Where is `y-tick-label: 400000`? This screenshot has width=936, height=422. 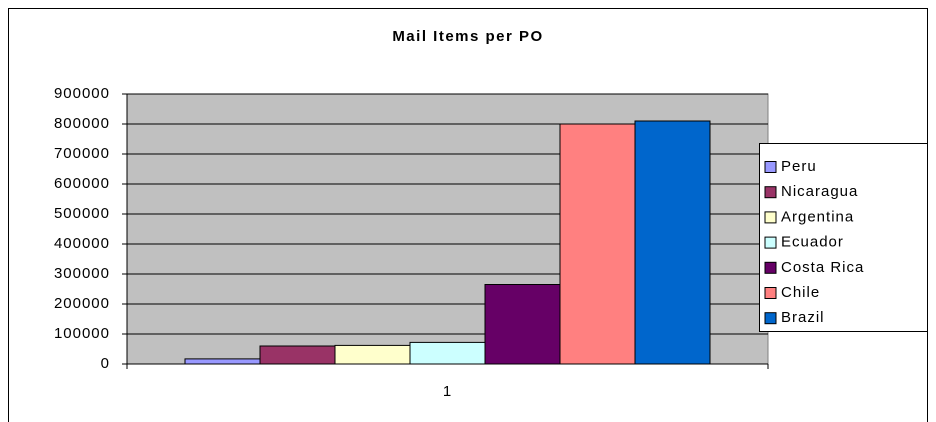
y-tick-label: 400000 is located at coordinates (82, 243).